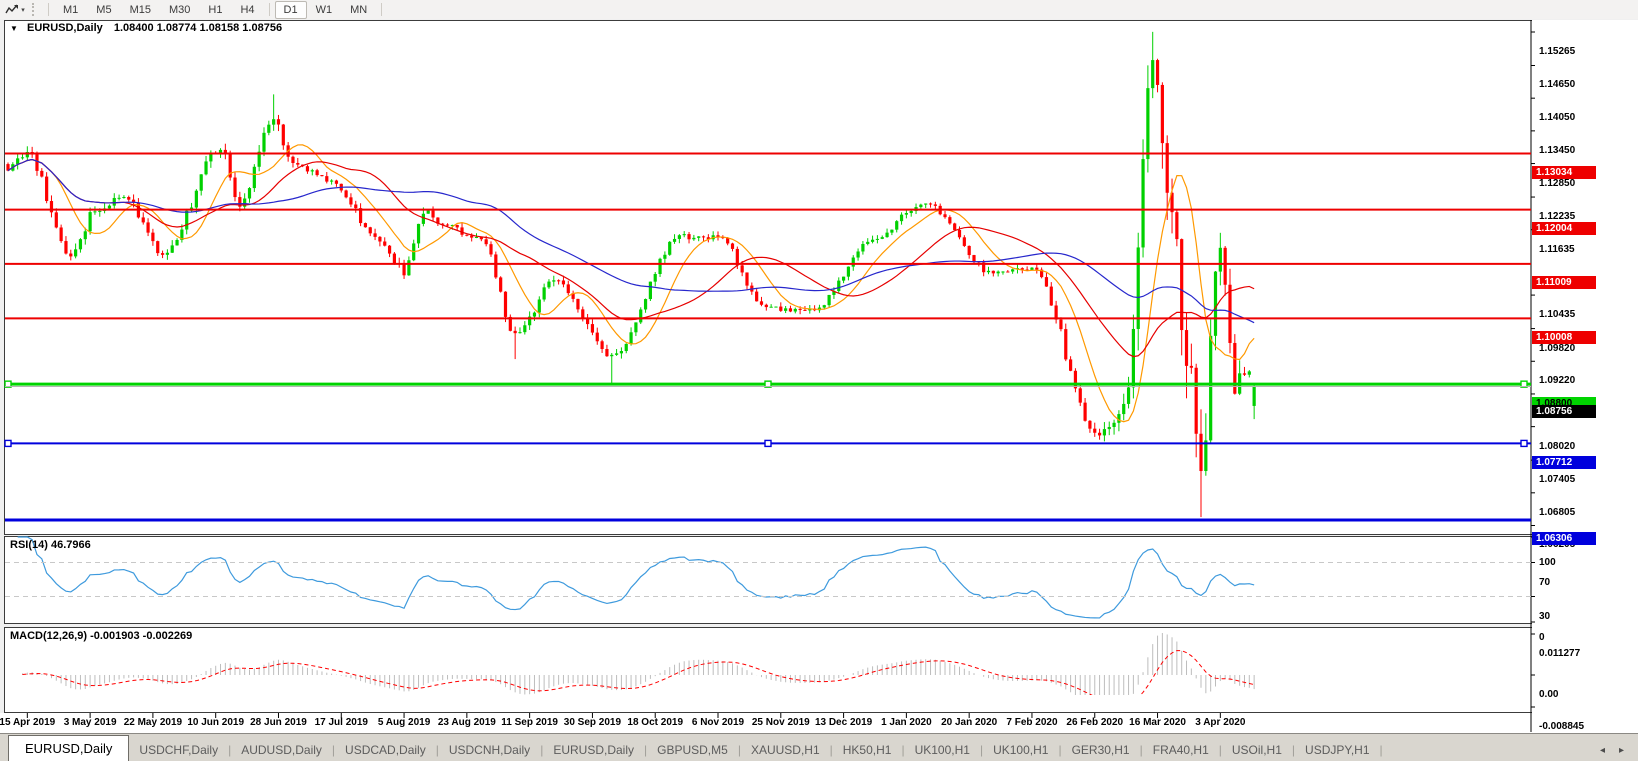  Describe the element at coordinates (1337, 750) in the screenshot. I see `chart-tab-14: USDJPY,H1` at that location.